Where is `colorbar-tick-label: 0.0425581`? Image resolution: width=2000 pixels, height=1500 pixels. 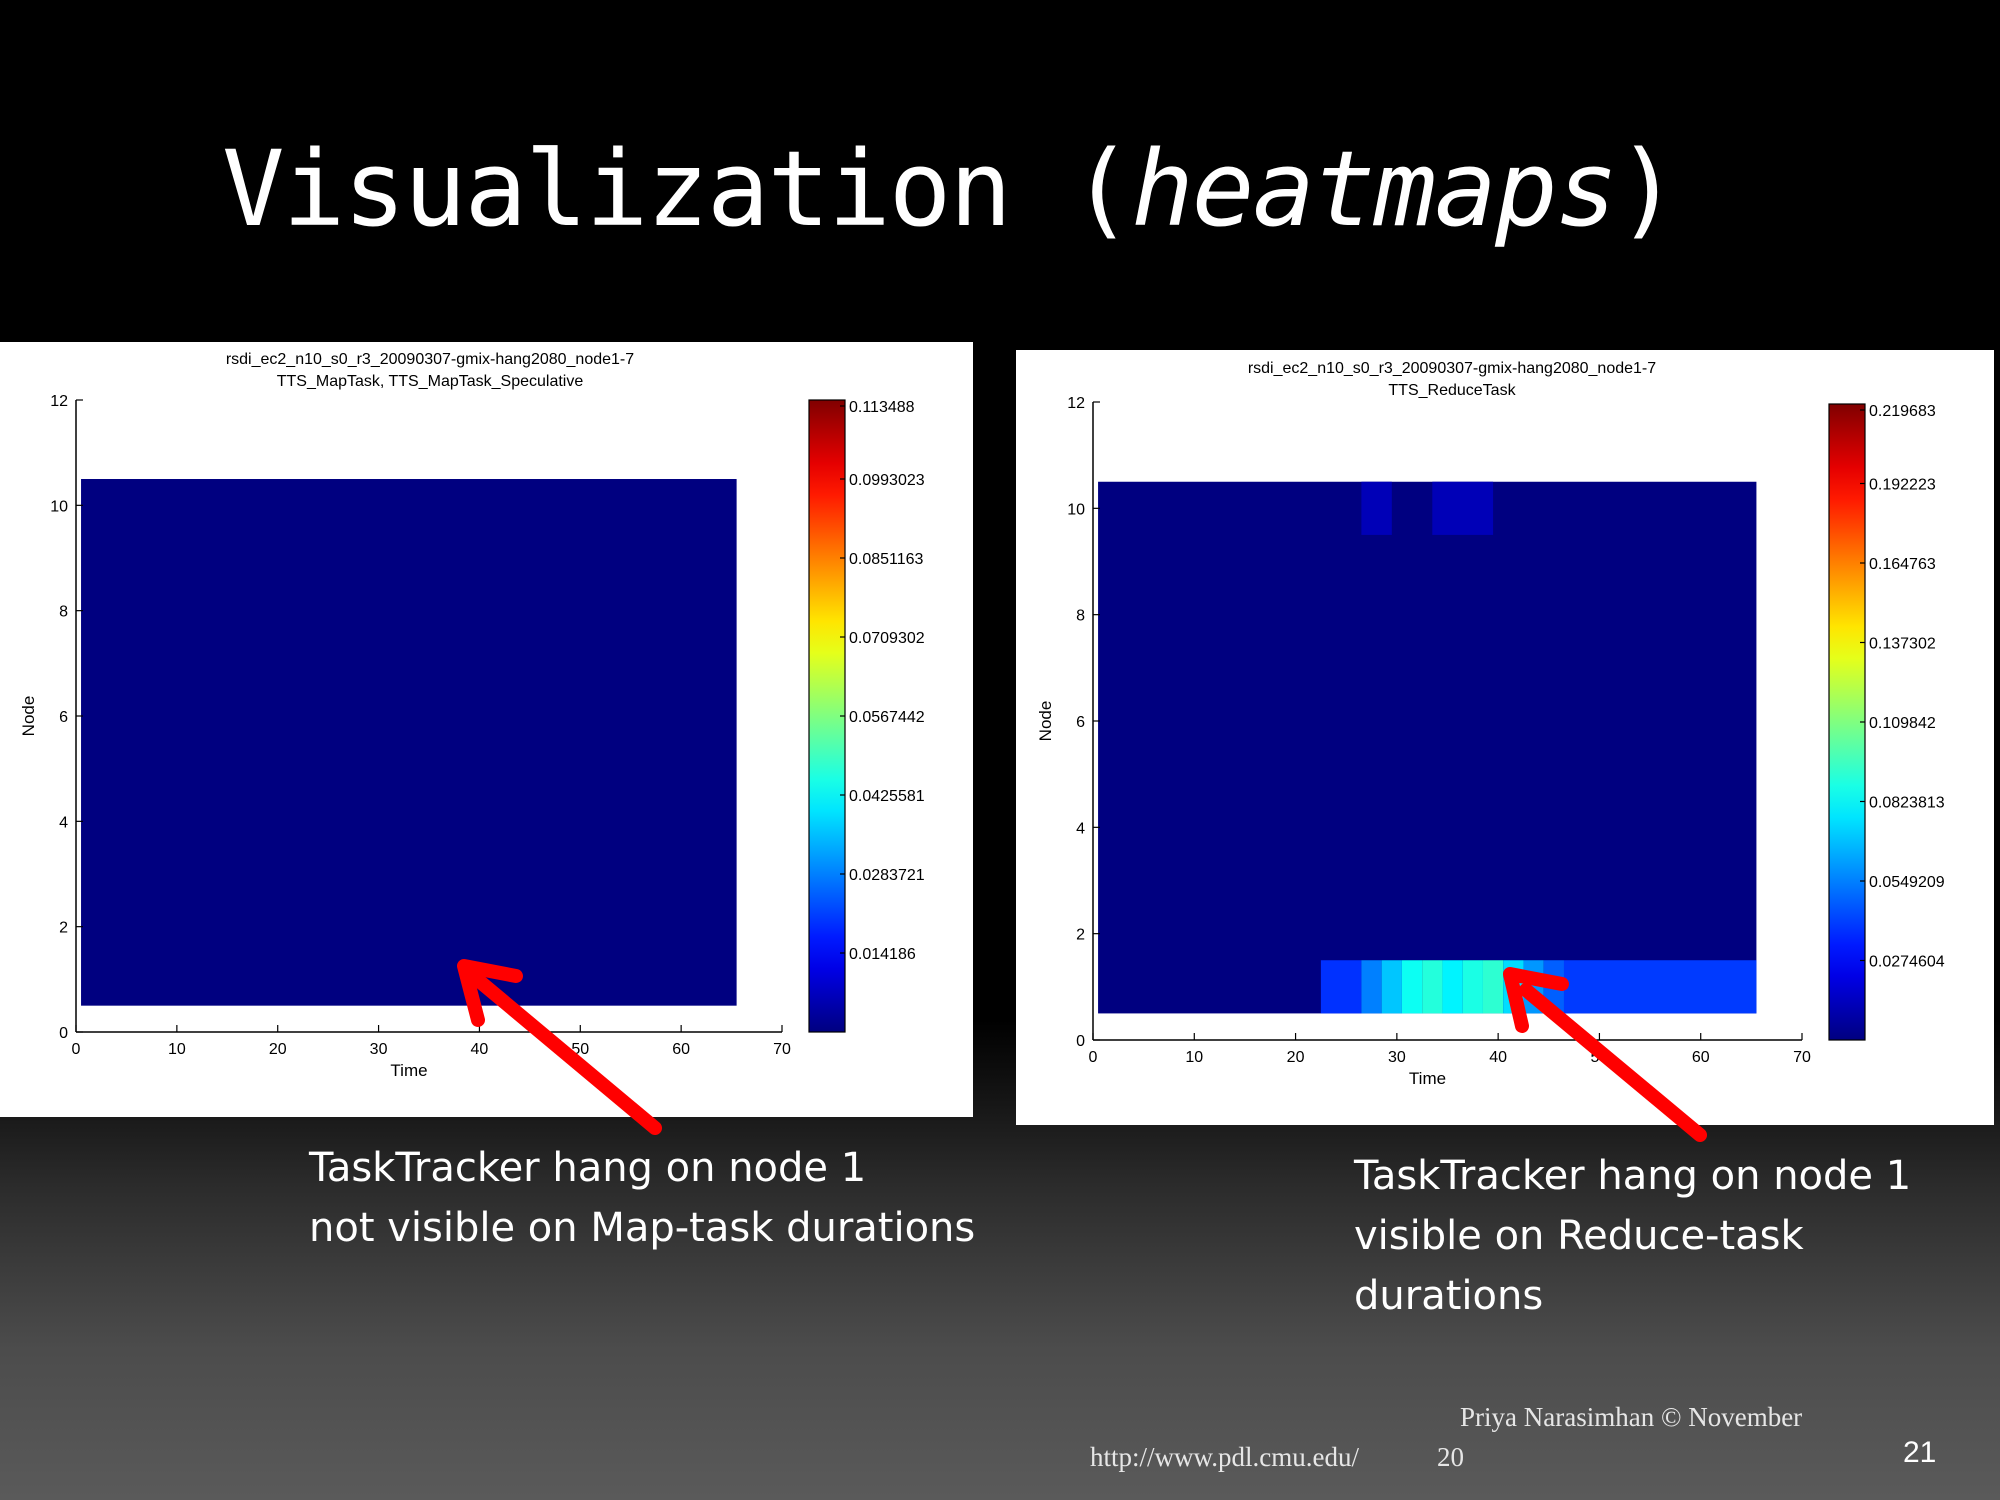
colorbar-tick-label: 0.0425581 is located at coordinates (887, 796).